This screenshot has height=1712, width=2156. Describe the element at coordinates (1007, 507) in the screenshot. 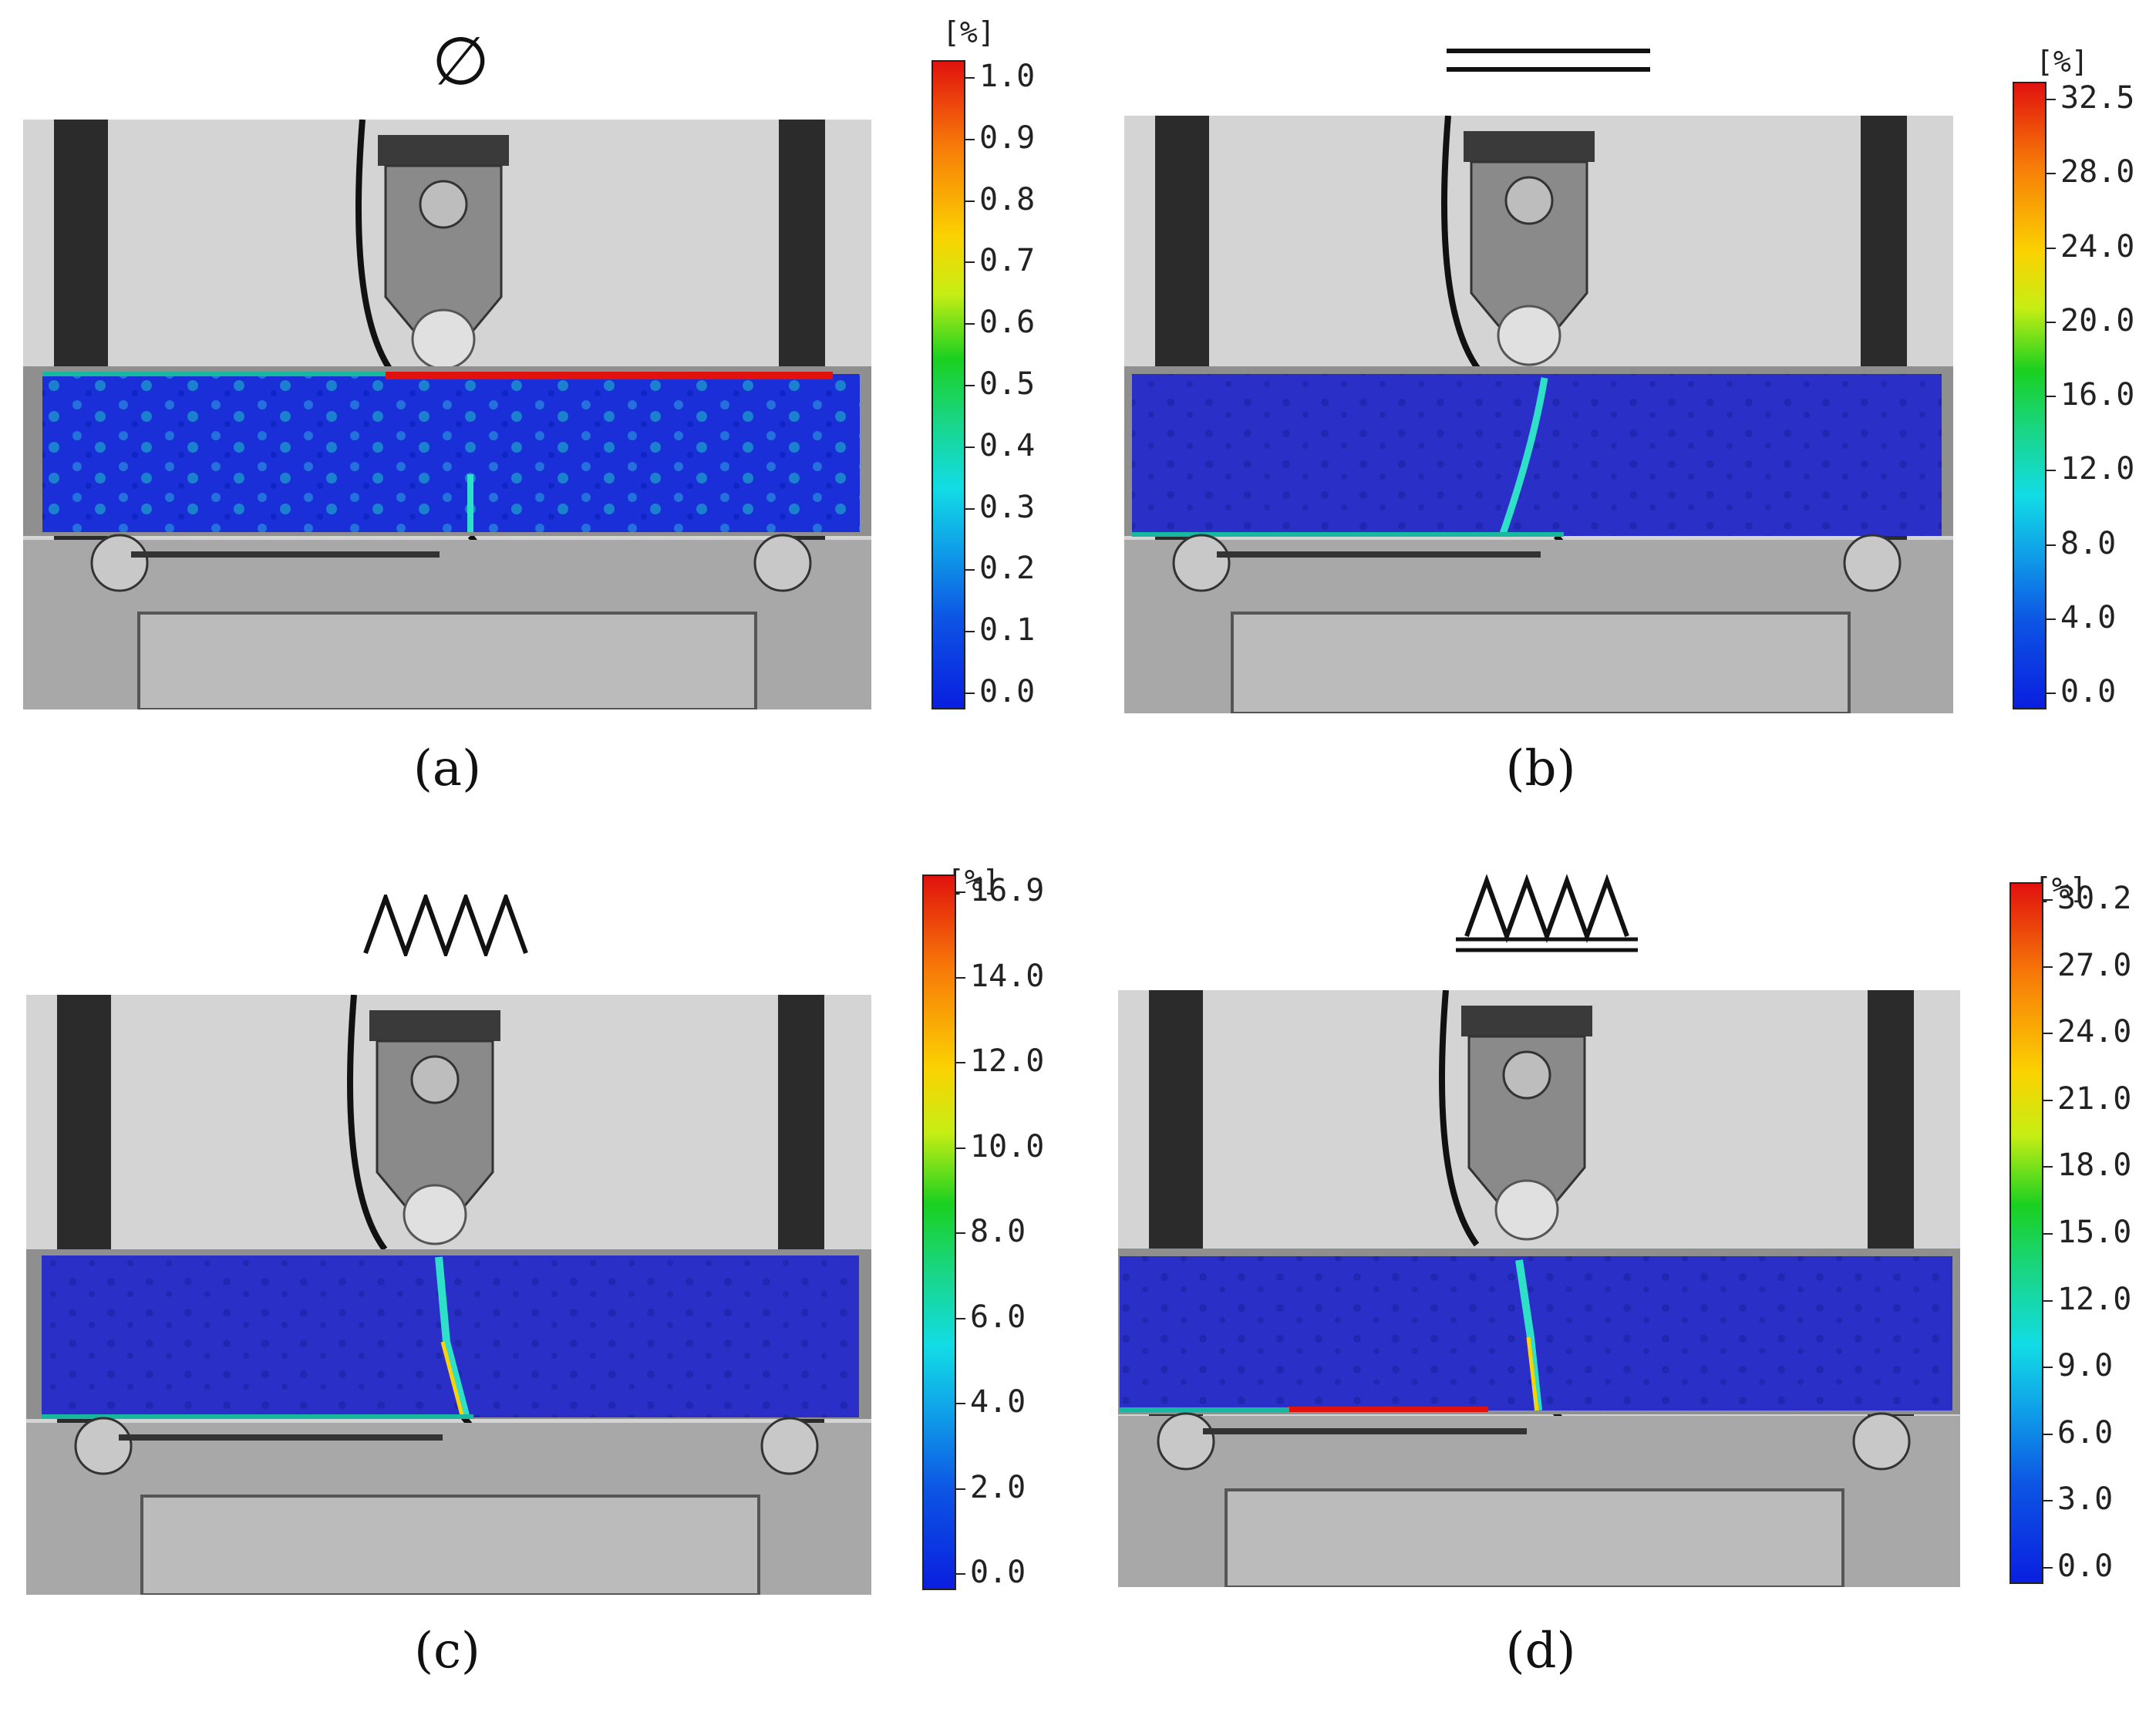

I see `colorbar-tick-label: 0.3` at that location.